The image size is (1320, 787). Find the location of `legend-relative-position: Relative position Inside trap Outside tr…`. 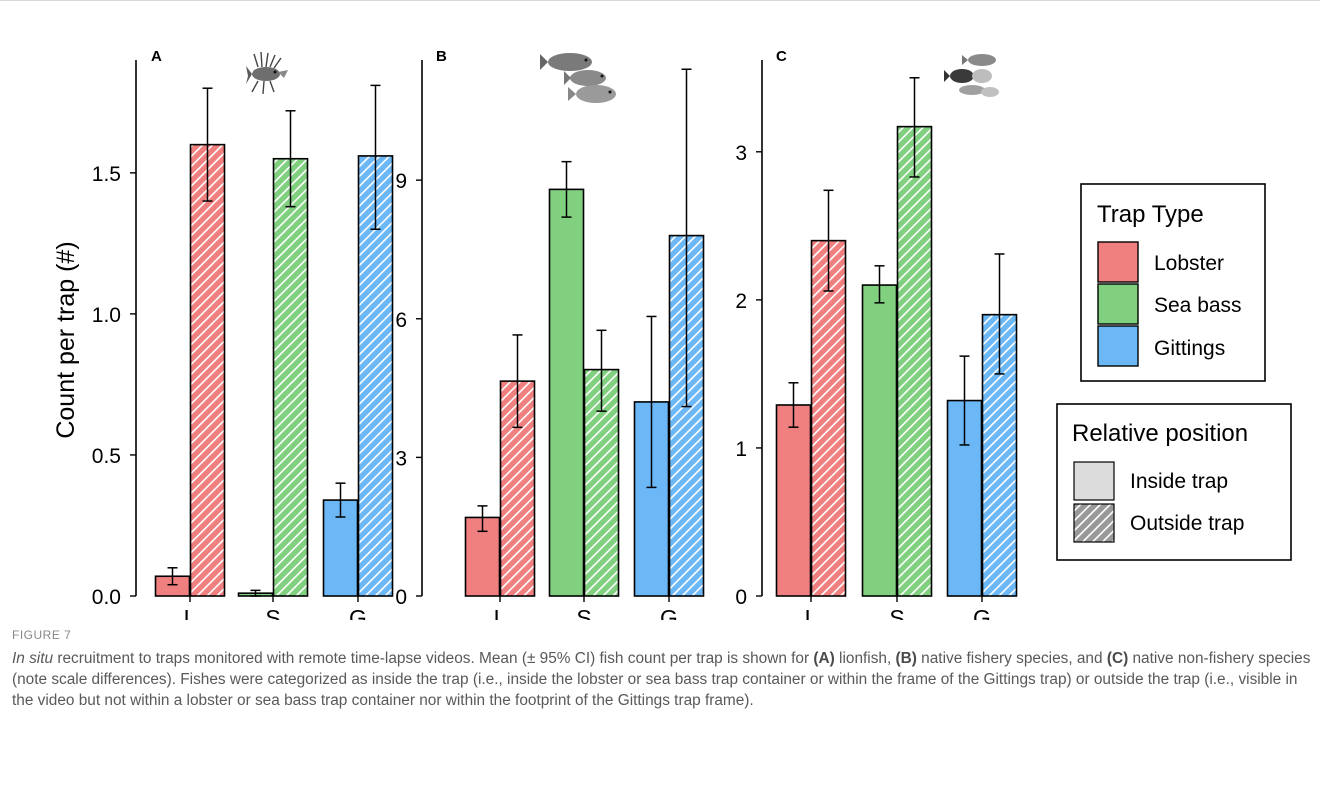

legend-relative-position: Relative position Inside trap Outside tr… is located at coordinates (1174, 482).